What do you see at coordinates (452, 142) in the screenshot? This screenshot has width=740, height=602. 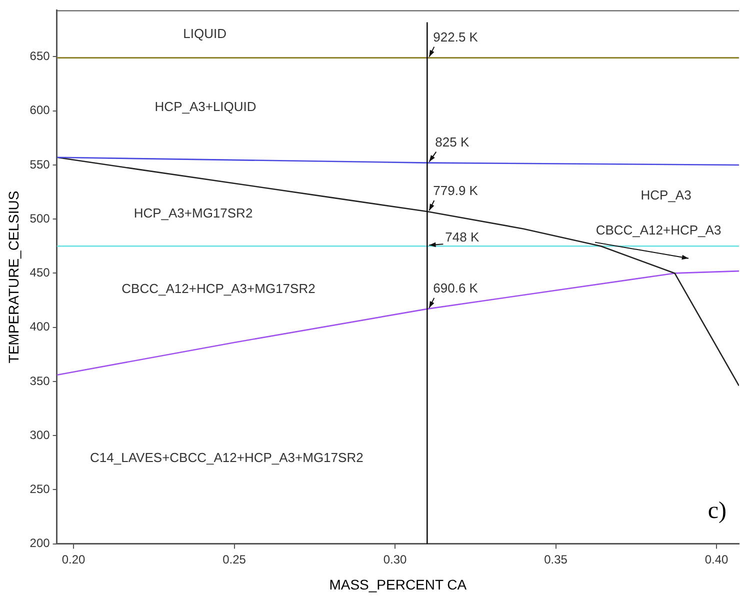 I see `annotation: 825 K` at bounding box center [452, 142].